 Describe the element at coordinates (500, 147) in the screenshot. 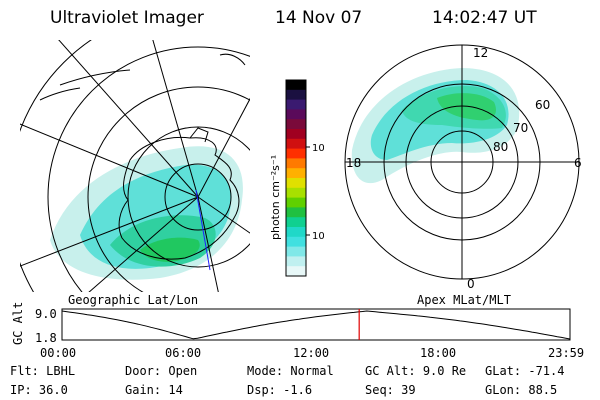

I see `polar-lat-80: 80` at that location.